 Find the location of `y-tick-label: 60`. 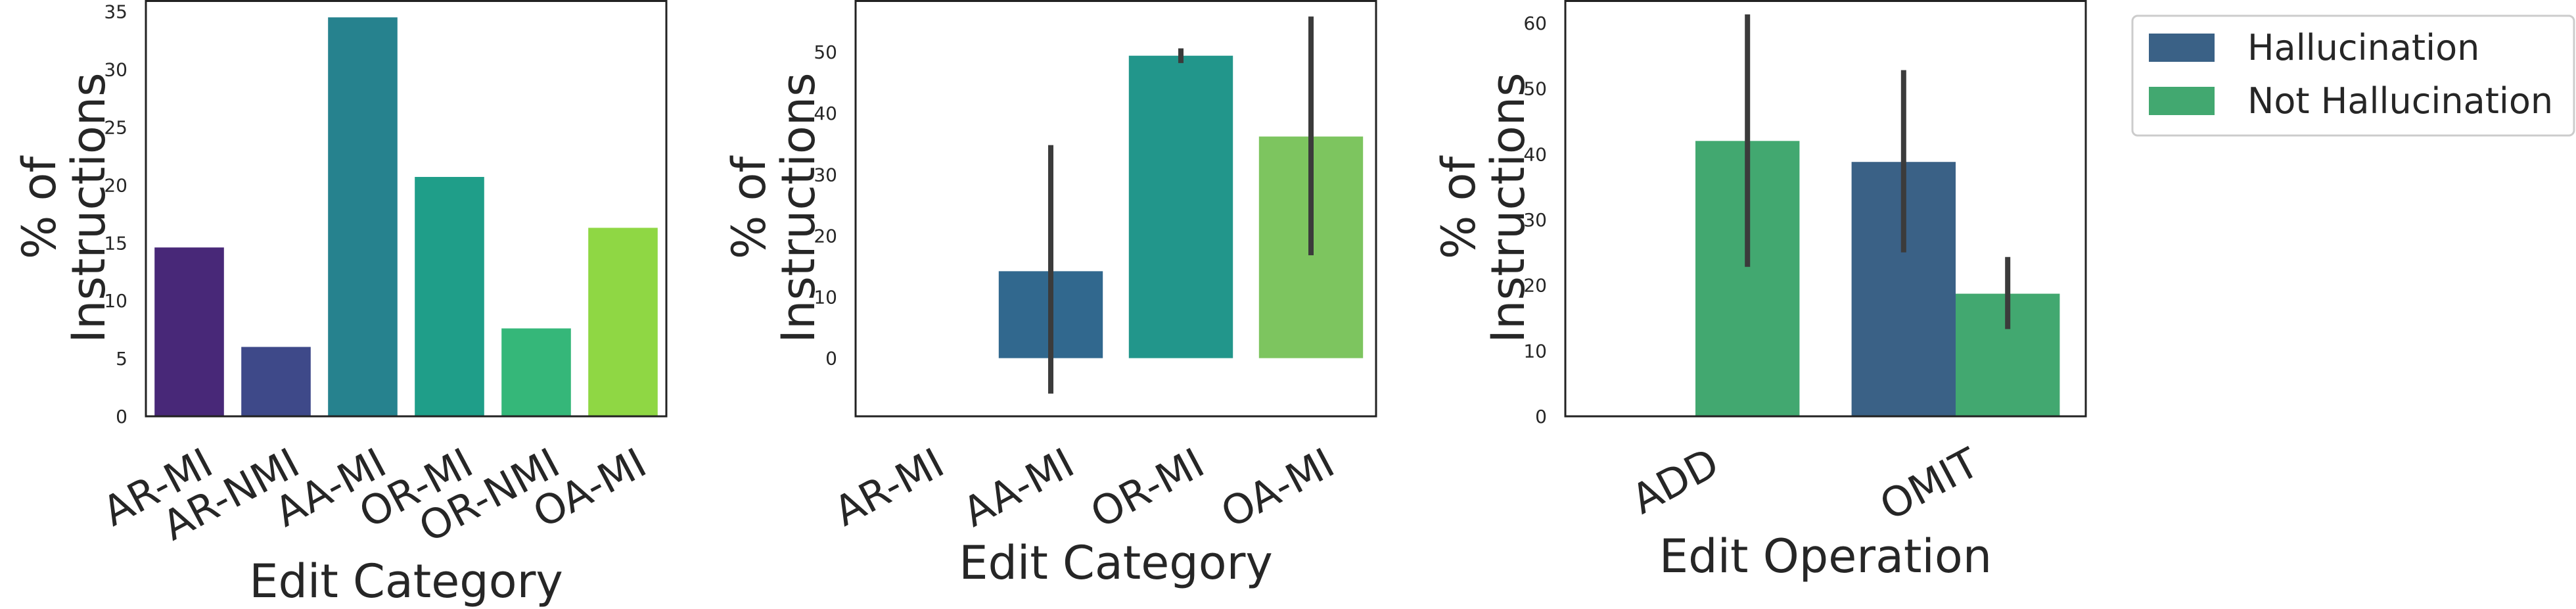

y-tick-label: 60 is located at coordinates (1535, 23).